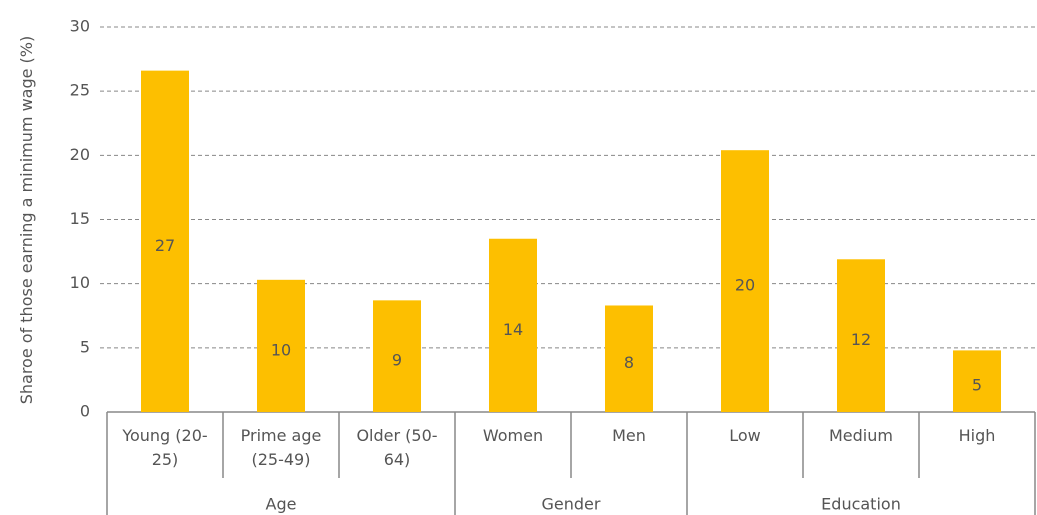 The image size is (1037, 515). What do you see at coordinates (397, 447) in the screenshot?
I see `x-tick-label: Older (50-64)` at bounding box center [397, 447].